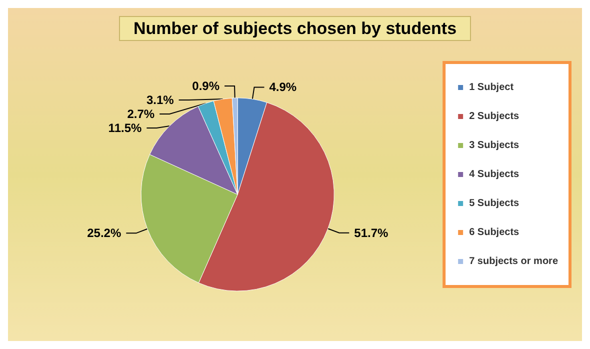 The width and height of the screenshot is (590, 349). What do you see at coordinates (491, 87) in the screenshot?
I see `legend-label: 1 Subject` at bounding box center [491, 87].